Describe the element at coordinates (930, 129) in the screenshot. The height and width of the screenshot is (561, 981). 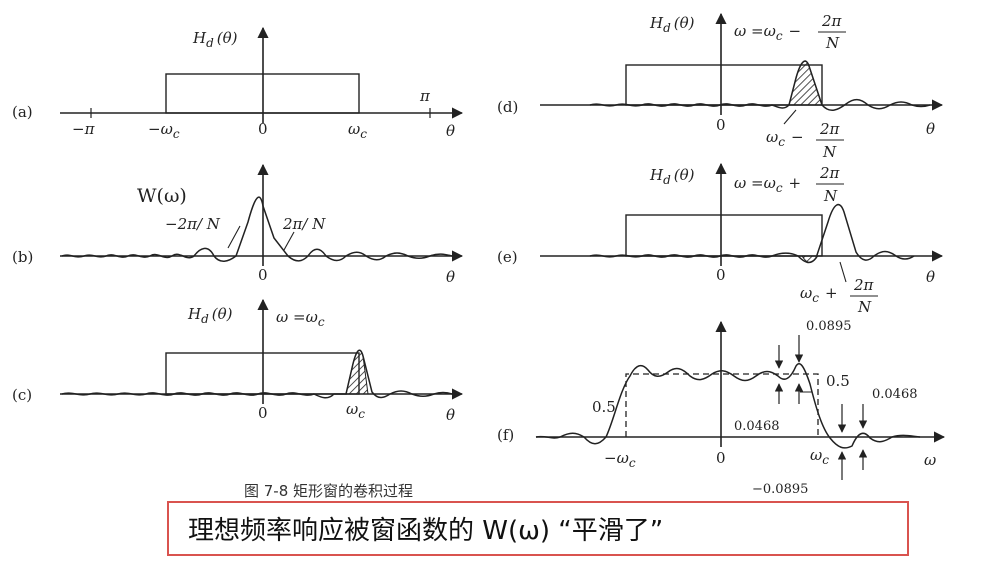
I see `panel-d-theta: θ` at that location.